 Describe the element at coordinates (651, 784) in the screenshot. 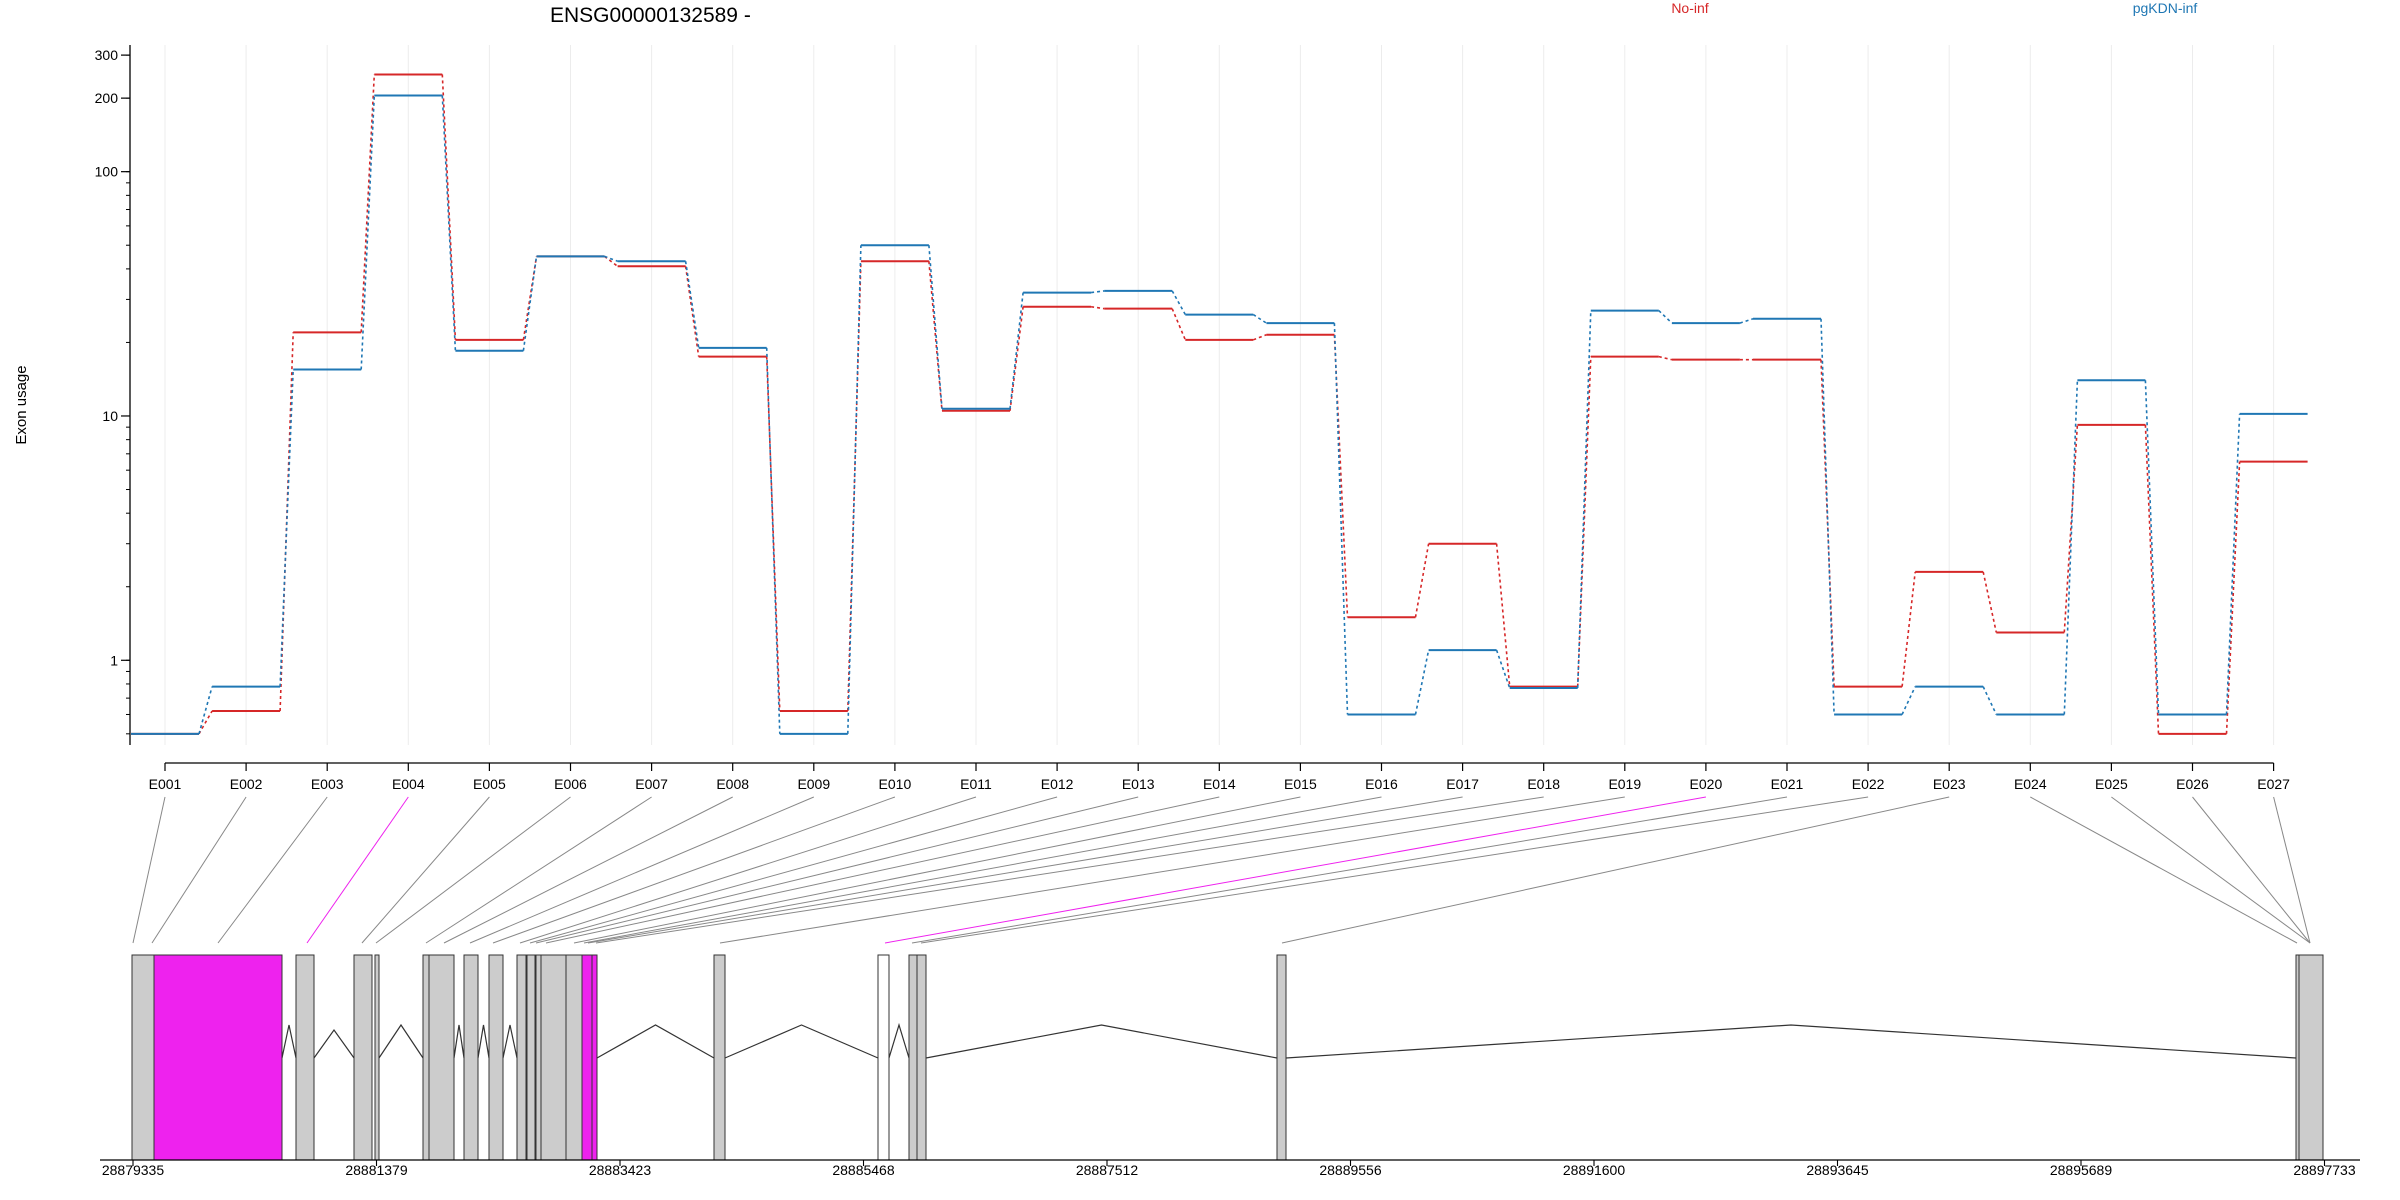

I see `x-tick-label-e007: E007` at that location.